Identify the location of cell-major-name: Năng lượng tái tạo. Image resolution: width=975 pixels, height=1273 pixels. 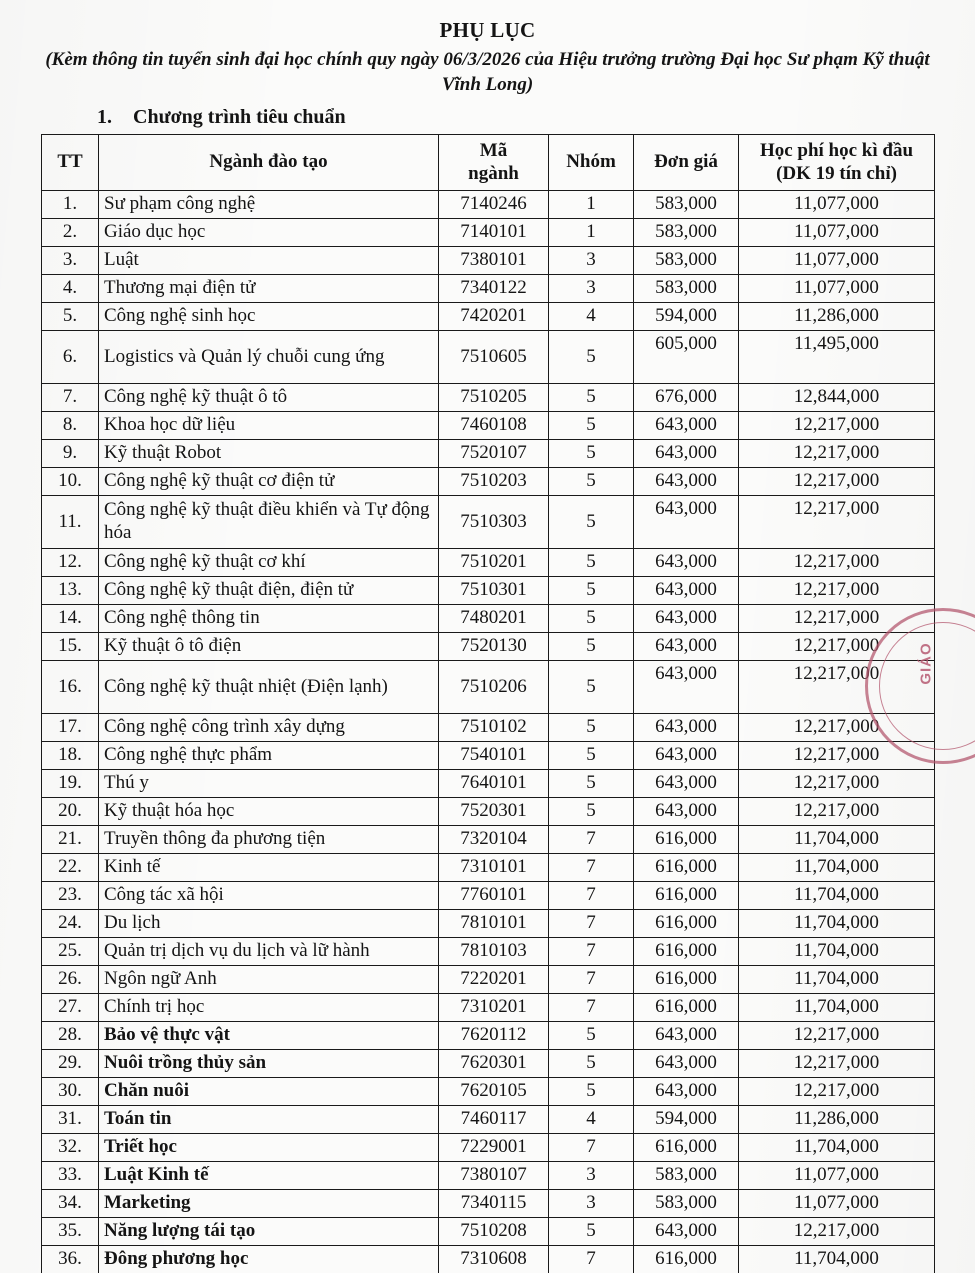
(268, 1231).